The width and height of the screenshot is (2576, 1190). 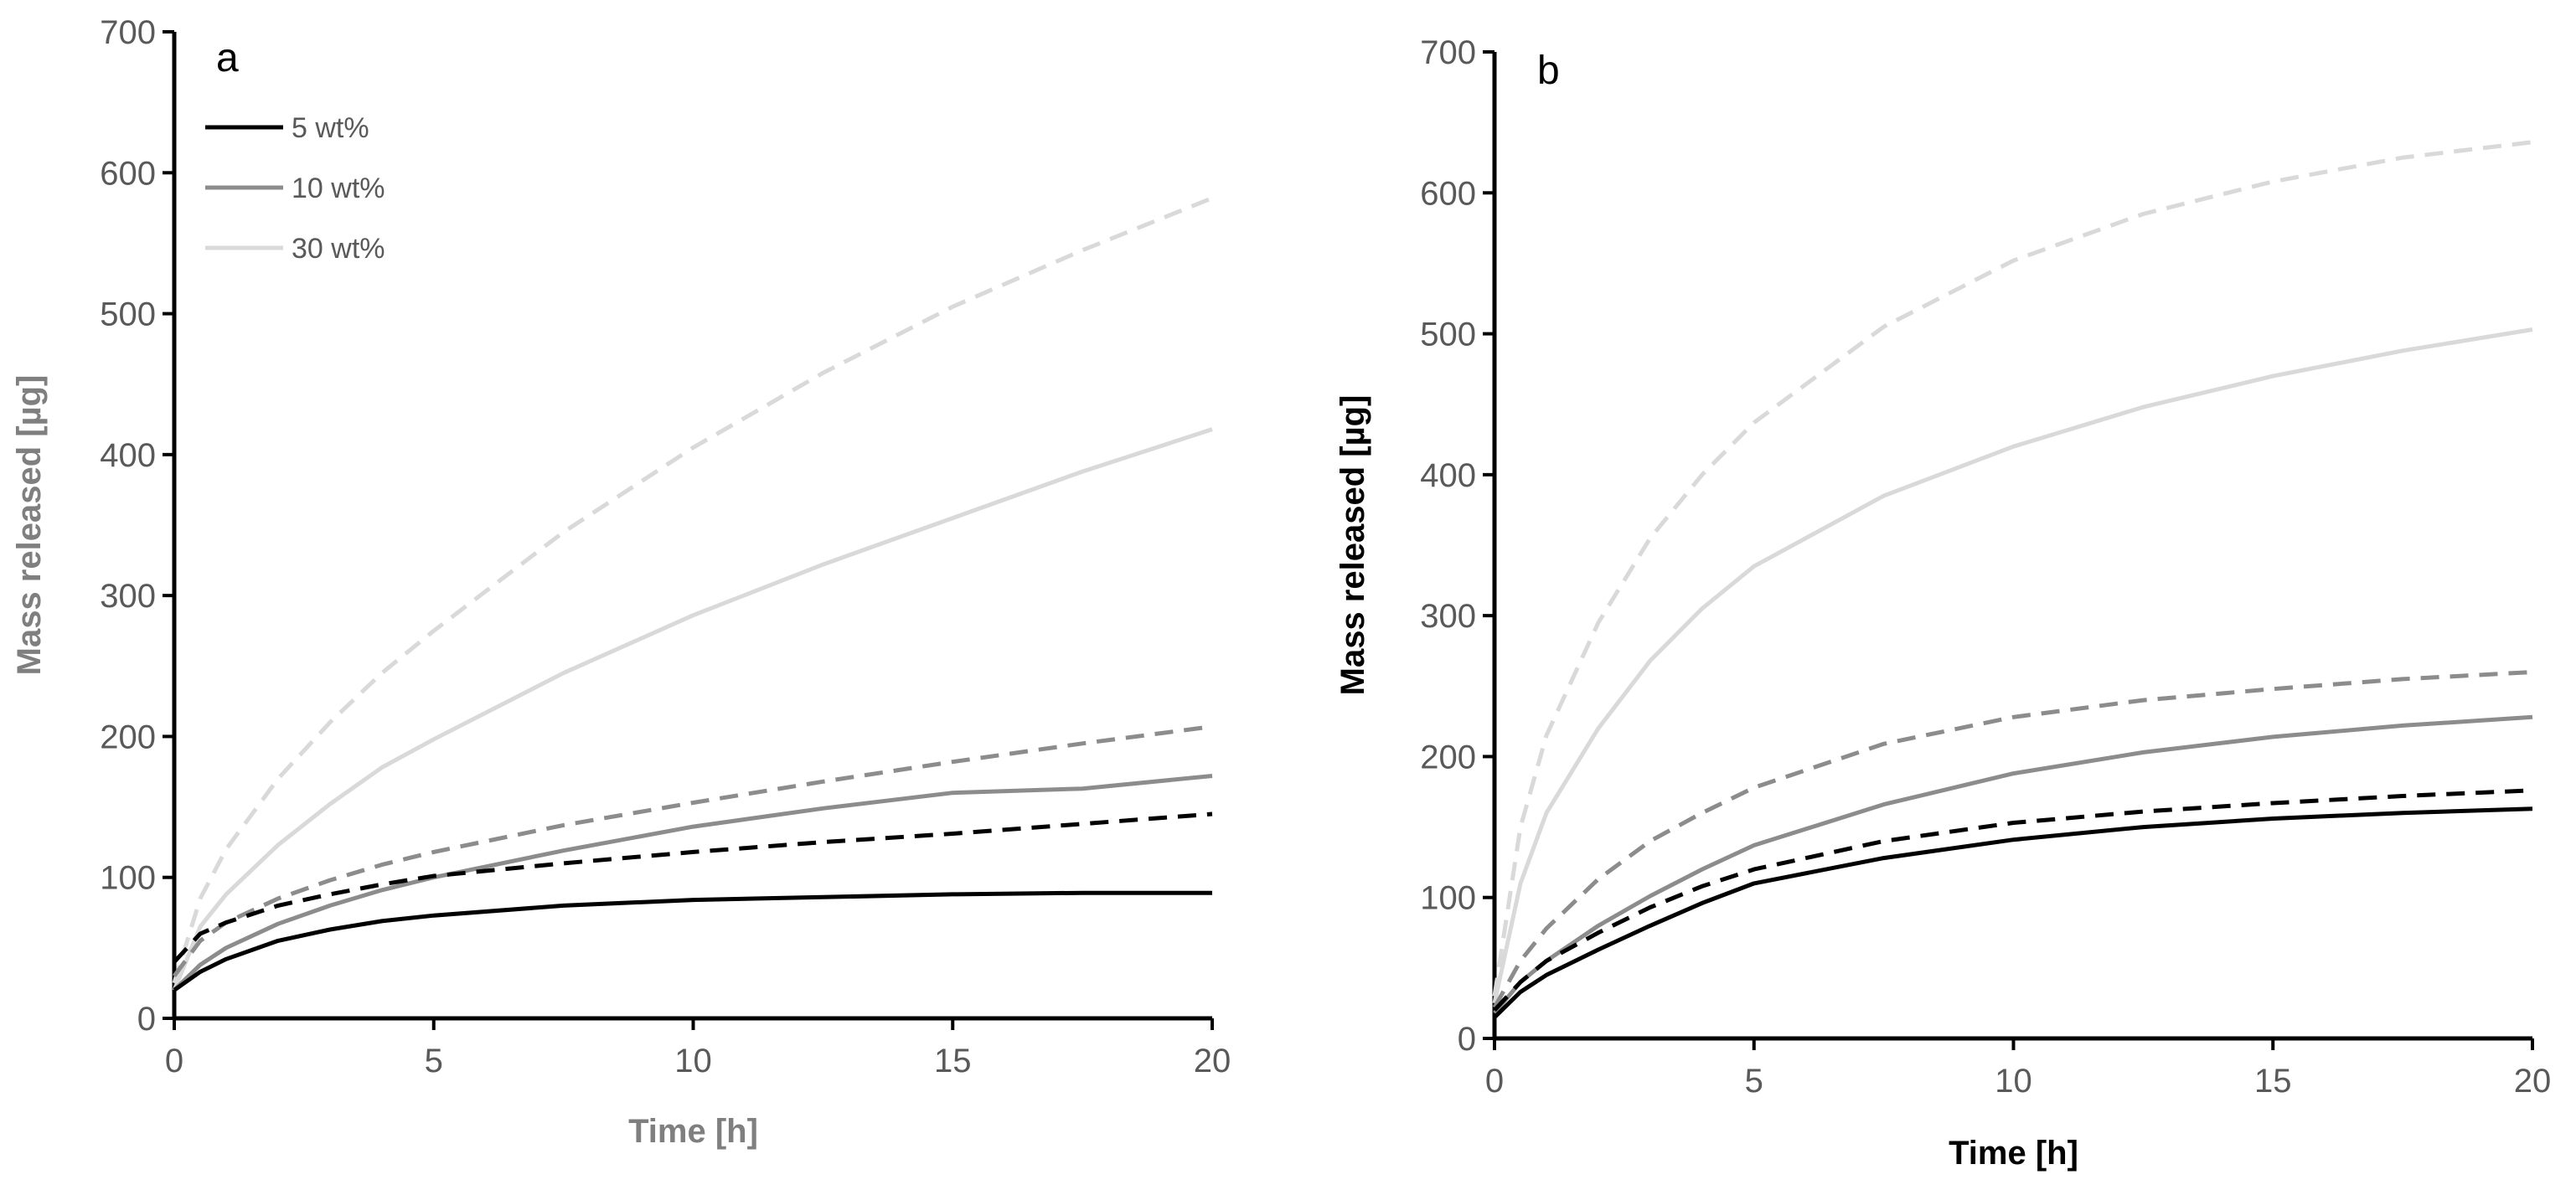 I want to click on series-line-10-wt--dashed, so click(x=2012, y=839).